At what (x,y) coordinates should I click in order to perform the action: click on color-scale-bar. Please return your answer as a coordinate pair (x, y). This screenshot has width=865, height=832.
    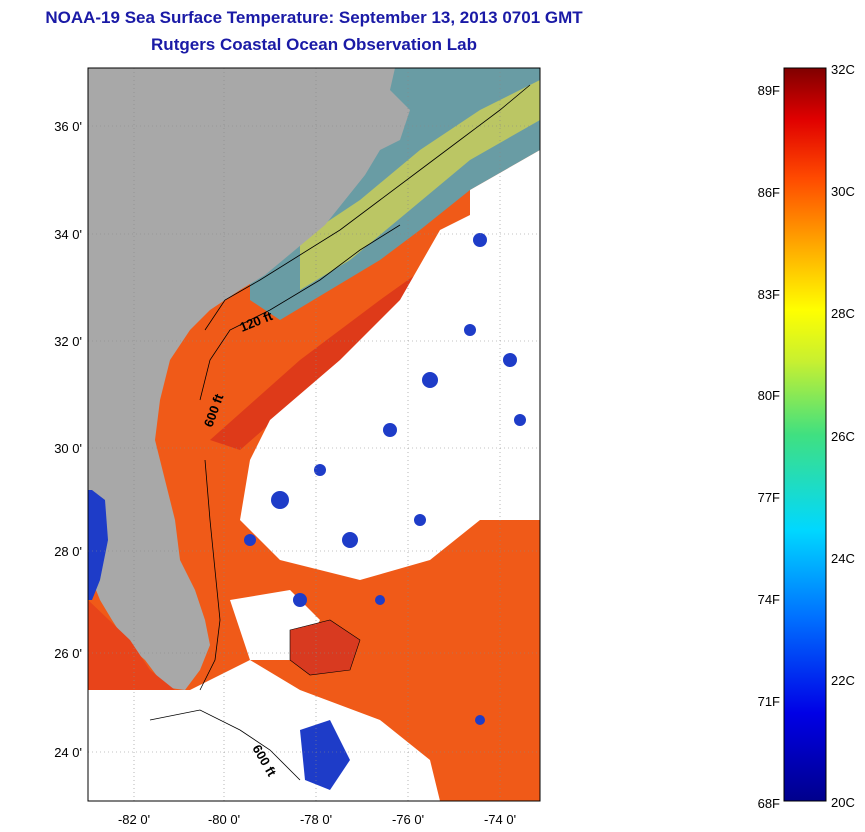
    Looking at the image, I should click on (805, 434).